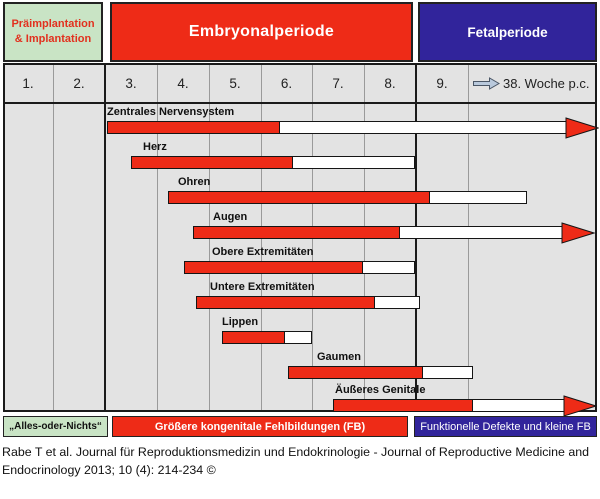  I want to click on period-boundary-line, so click(105, 237).